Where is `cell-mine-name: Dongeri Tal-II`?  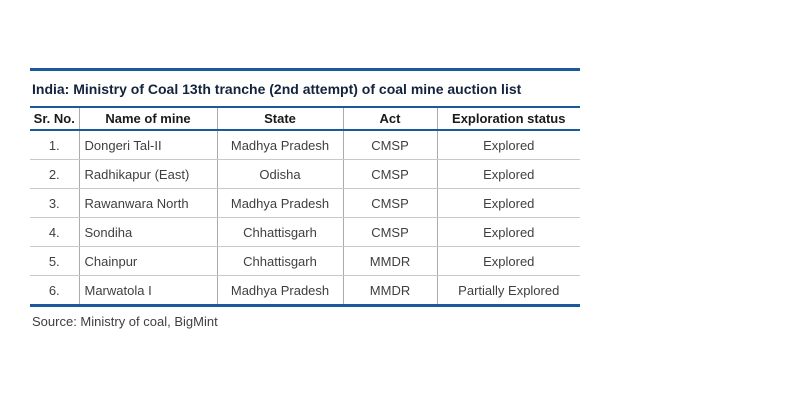
cell-mine-name: Dongeri Tal-II is located at coordinates (148, 145).